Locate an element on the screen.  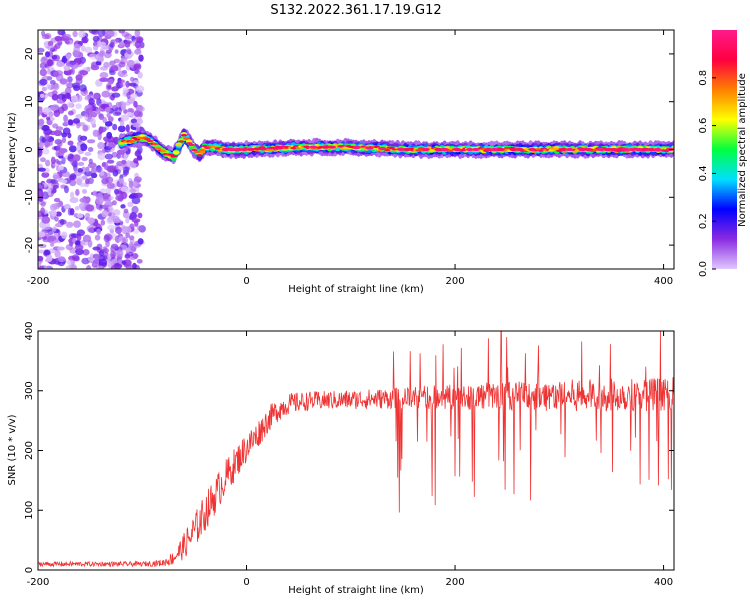
spectrogram-x-tick-label: -200 is located at coordinates (38, 281).